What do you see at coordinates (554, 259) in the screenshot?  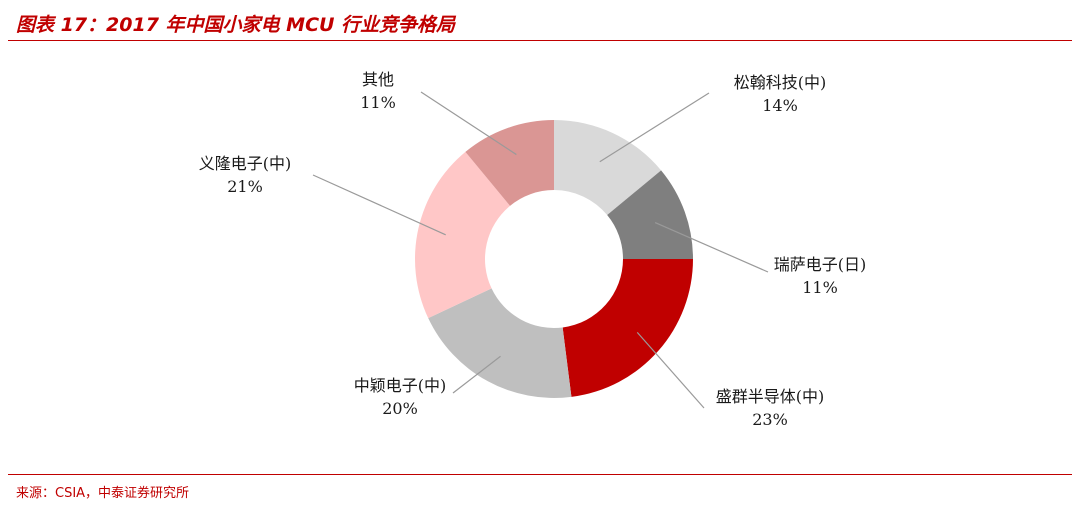 I see `donut-slices` at bounding box center [554, 259].